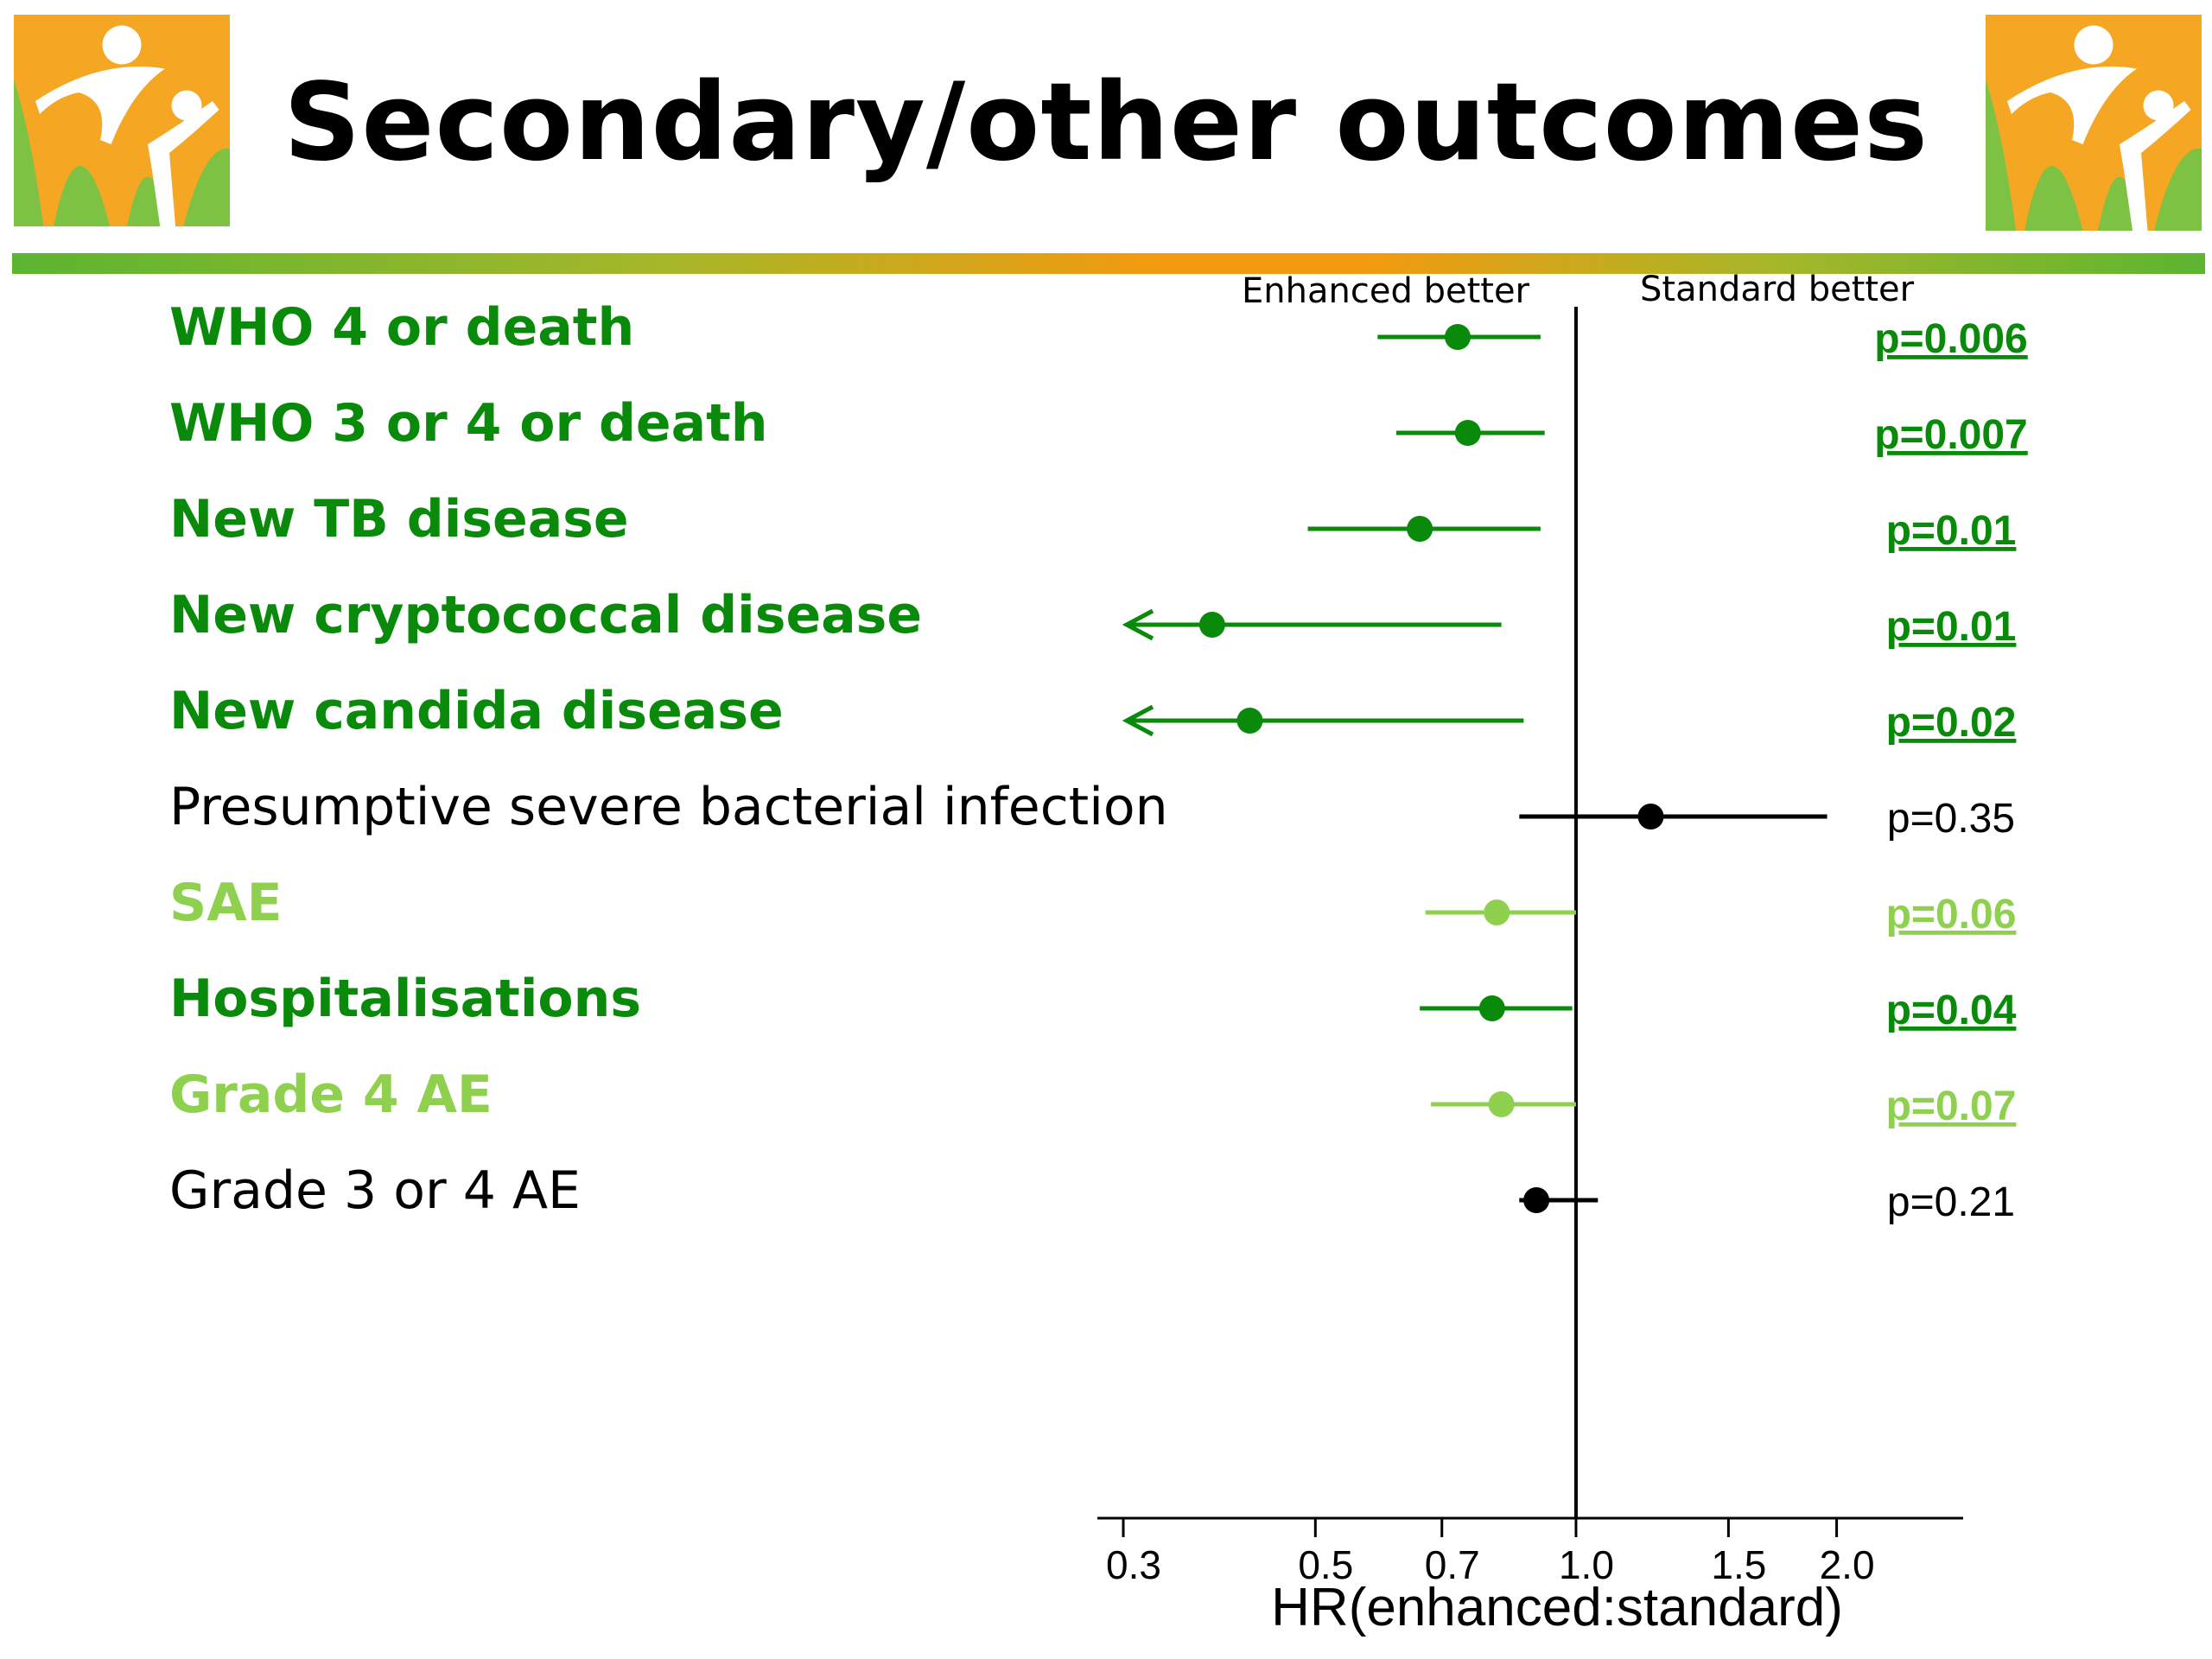  What do you see at coordinates (1386, 291) in the screenshot?
I see `direction-label-left: Enhanced better` at bounding box center [1386, 291].